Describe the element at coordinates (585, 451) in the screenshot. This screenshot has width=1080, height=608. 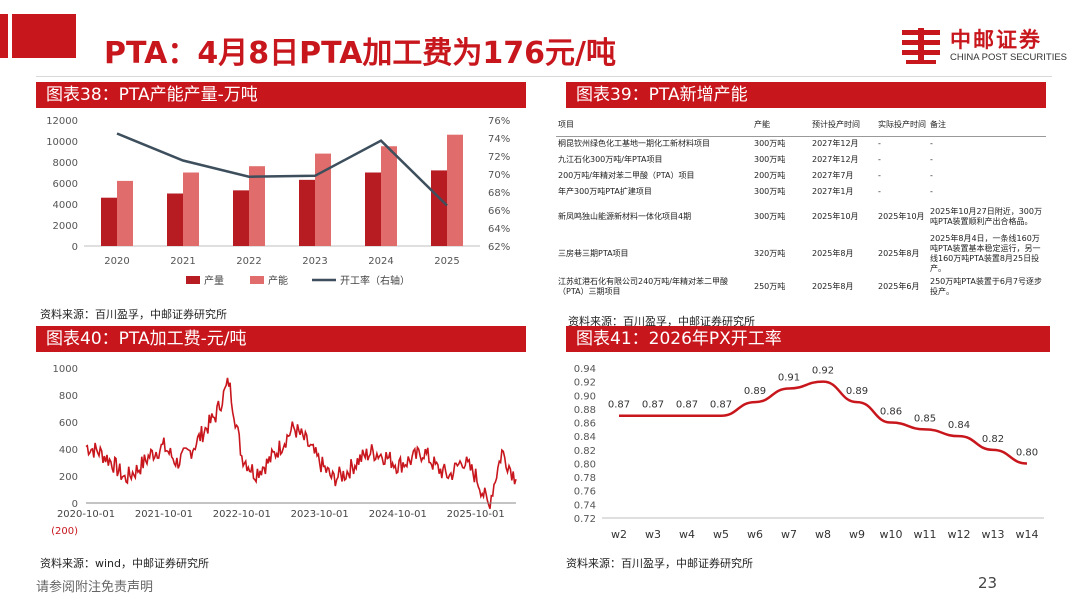
I see `y-tick-label: 0.82` at that location.